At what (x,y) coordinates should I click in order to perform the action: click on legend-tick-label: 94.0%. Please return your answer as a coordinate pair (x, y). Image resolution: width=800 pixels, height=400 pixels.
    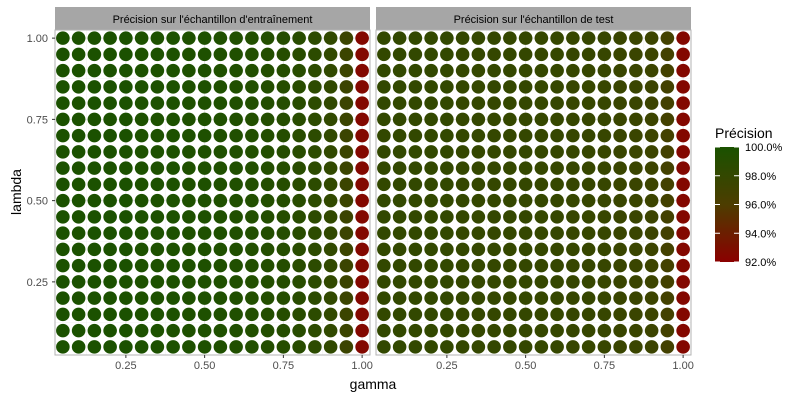
    Looking at the image, I should click on (760, 234).